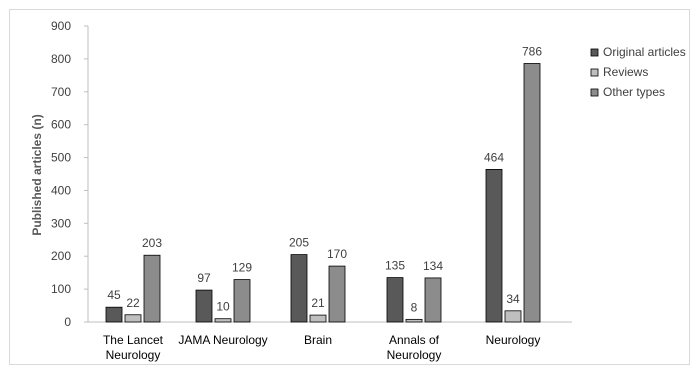 Image resolution: width=693 pixels, height=368 pixels. What do you see at coordinates (414, 307) in the screenshot?
I see `data-label: 8` at bounding box center [414, 307].